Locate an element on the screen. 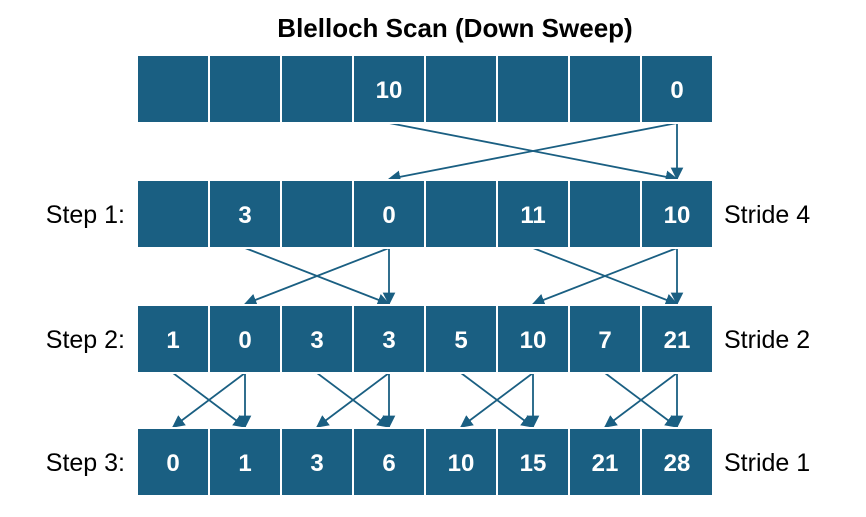 The image size is (866, 517). array-cell: 6 is located at coordinates (389, 462).